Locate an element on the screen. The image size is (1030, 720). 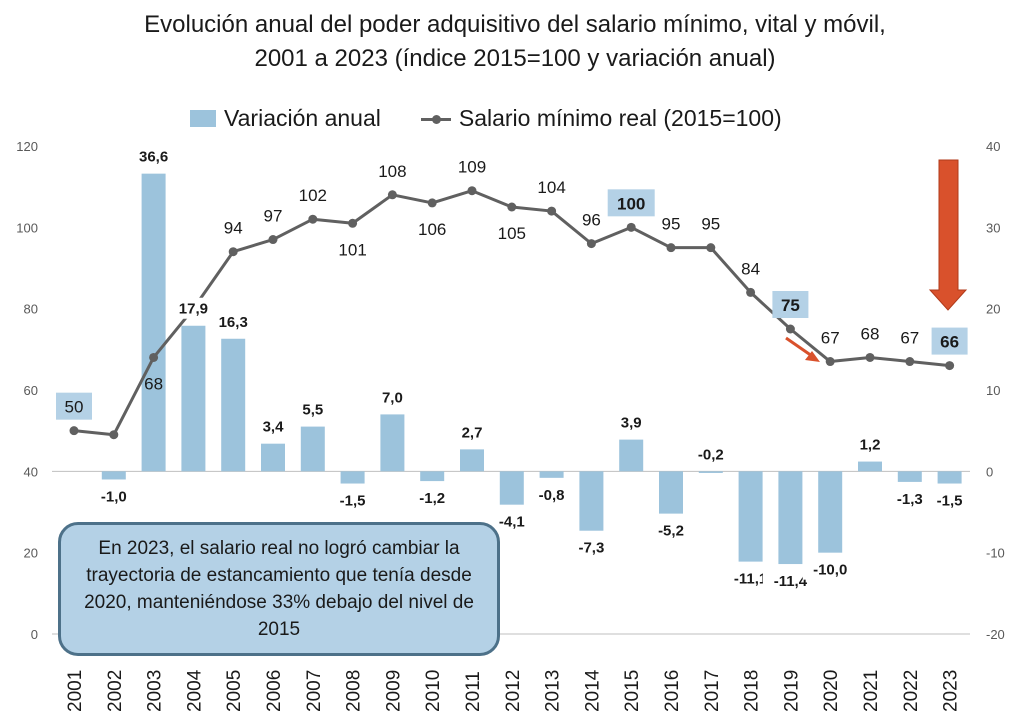
y-right-tick-label: 30 is located at coordinates (993, 227).